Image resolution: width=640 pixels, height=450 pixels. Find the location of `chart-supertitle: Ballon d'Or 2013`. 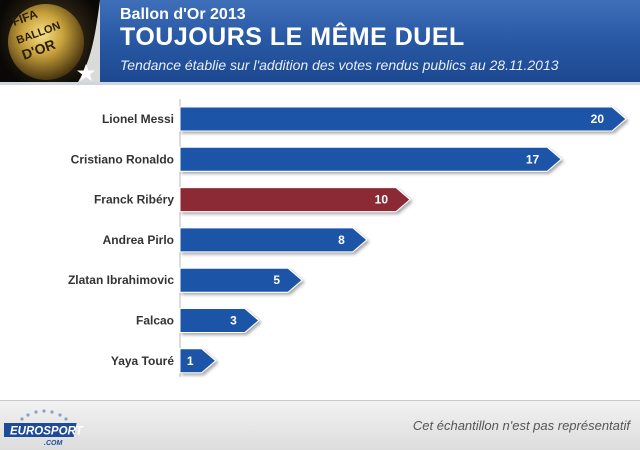

chart-supertitle: Ballon d'Or 2013 is located at coordinates (183, 14).